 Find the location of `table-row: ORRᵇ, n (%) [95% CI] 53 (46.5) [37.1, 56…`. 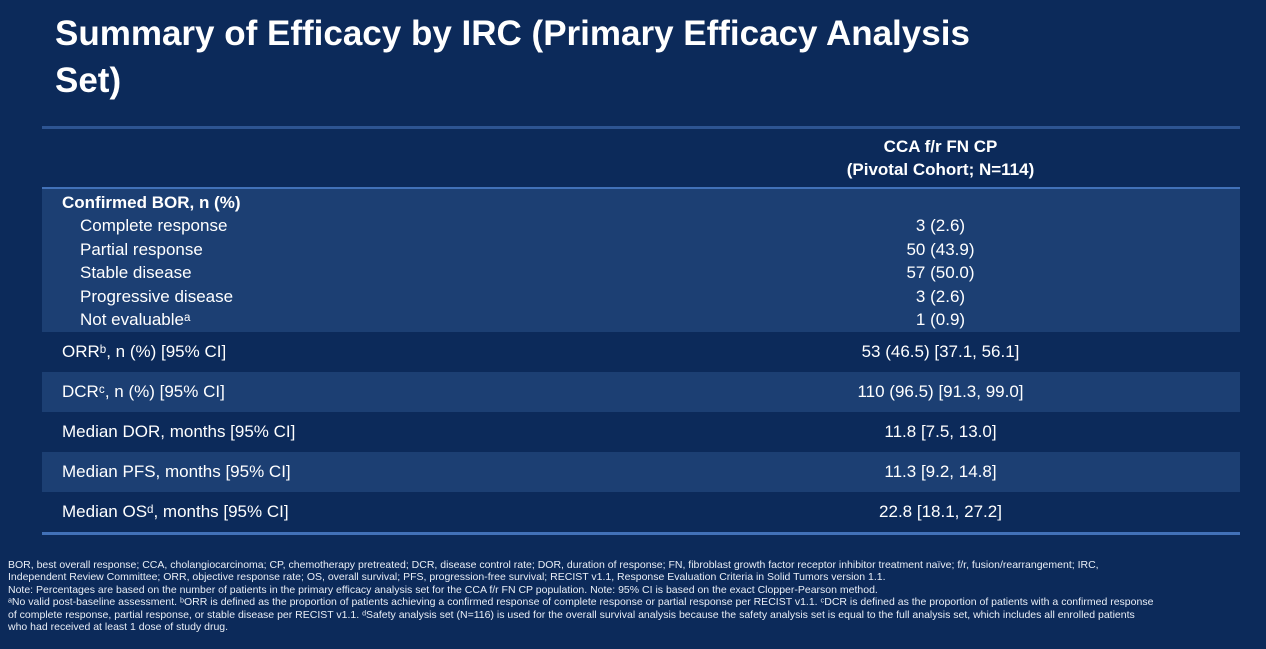

table-row: ORRᵇ, n (%) [95% CI] 53 (46.5) [37.1, 56… is located at coordinates (641, 352).